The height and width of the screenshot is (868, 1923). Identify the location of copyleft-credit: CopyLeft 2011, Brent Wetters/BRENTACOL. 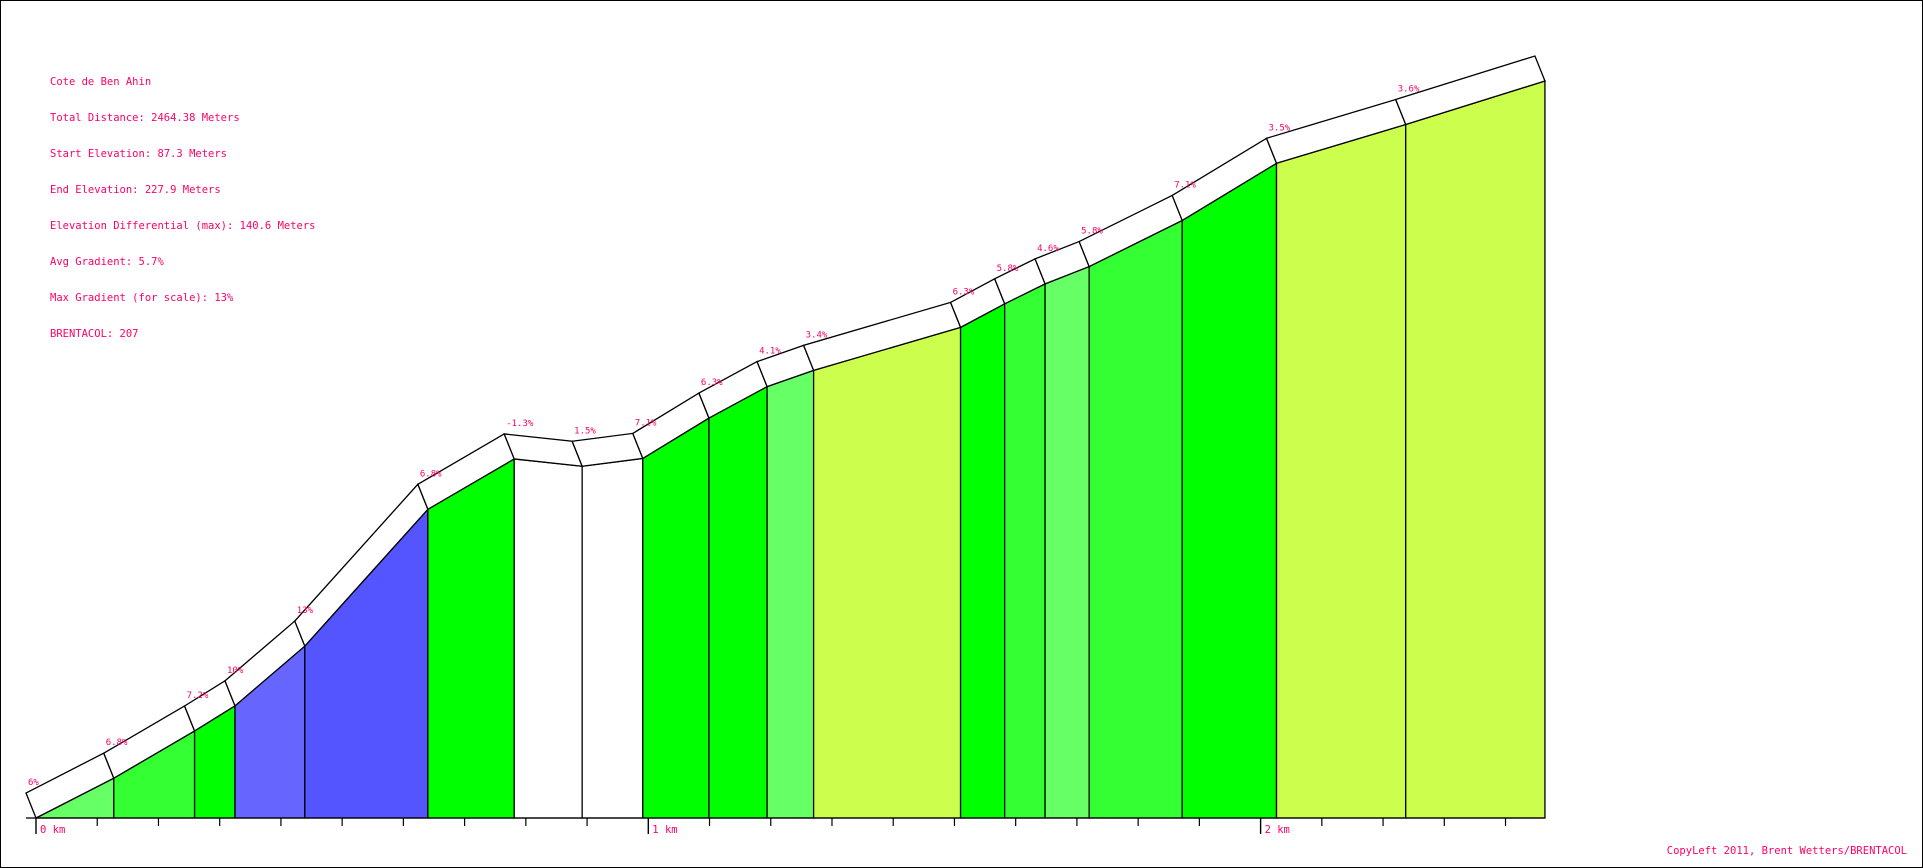
(1786, 851).